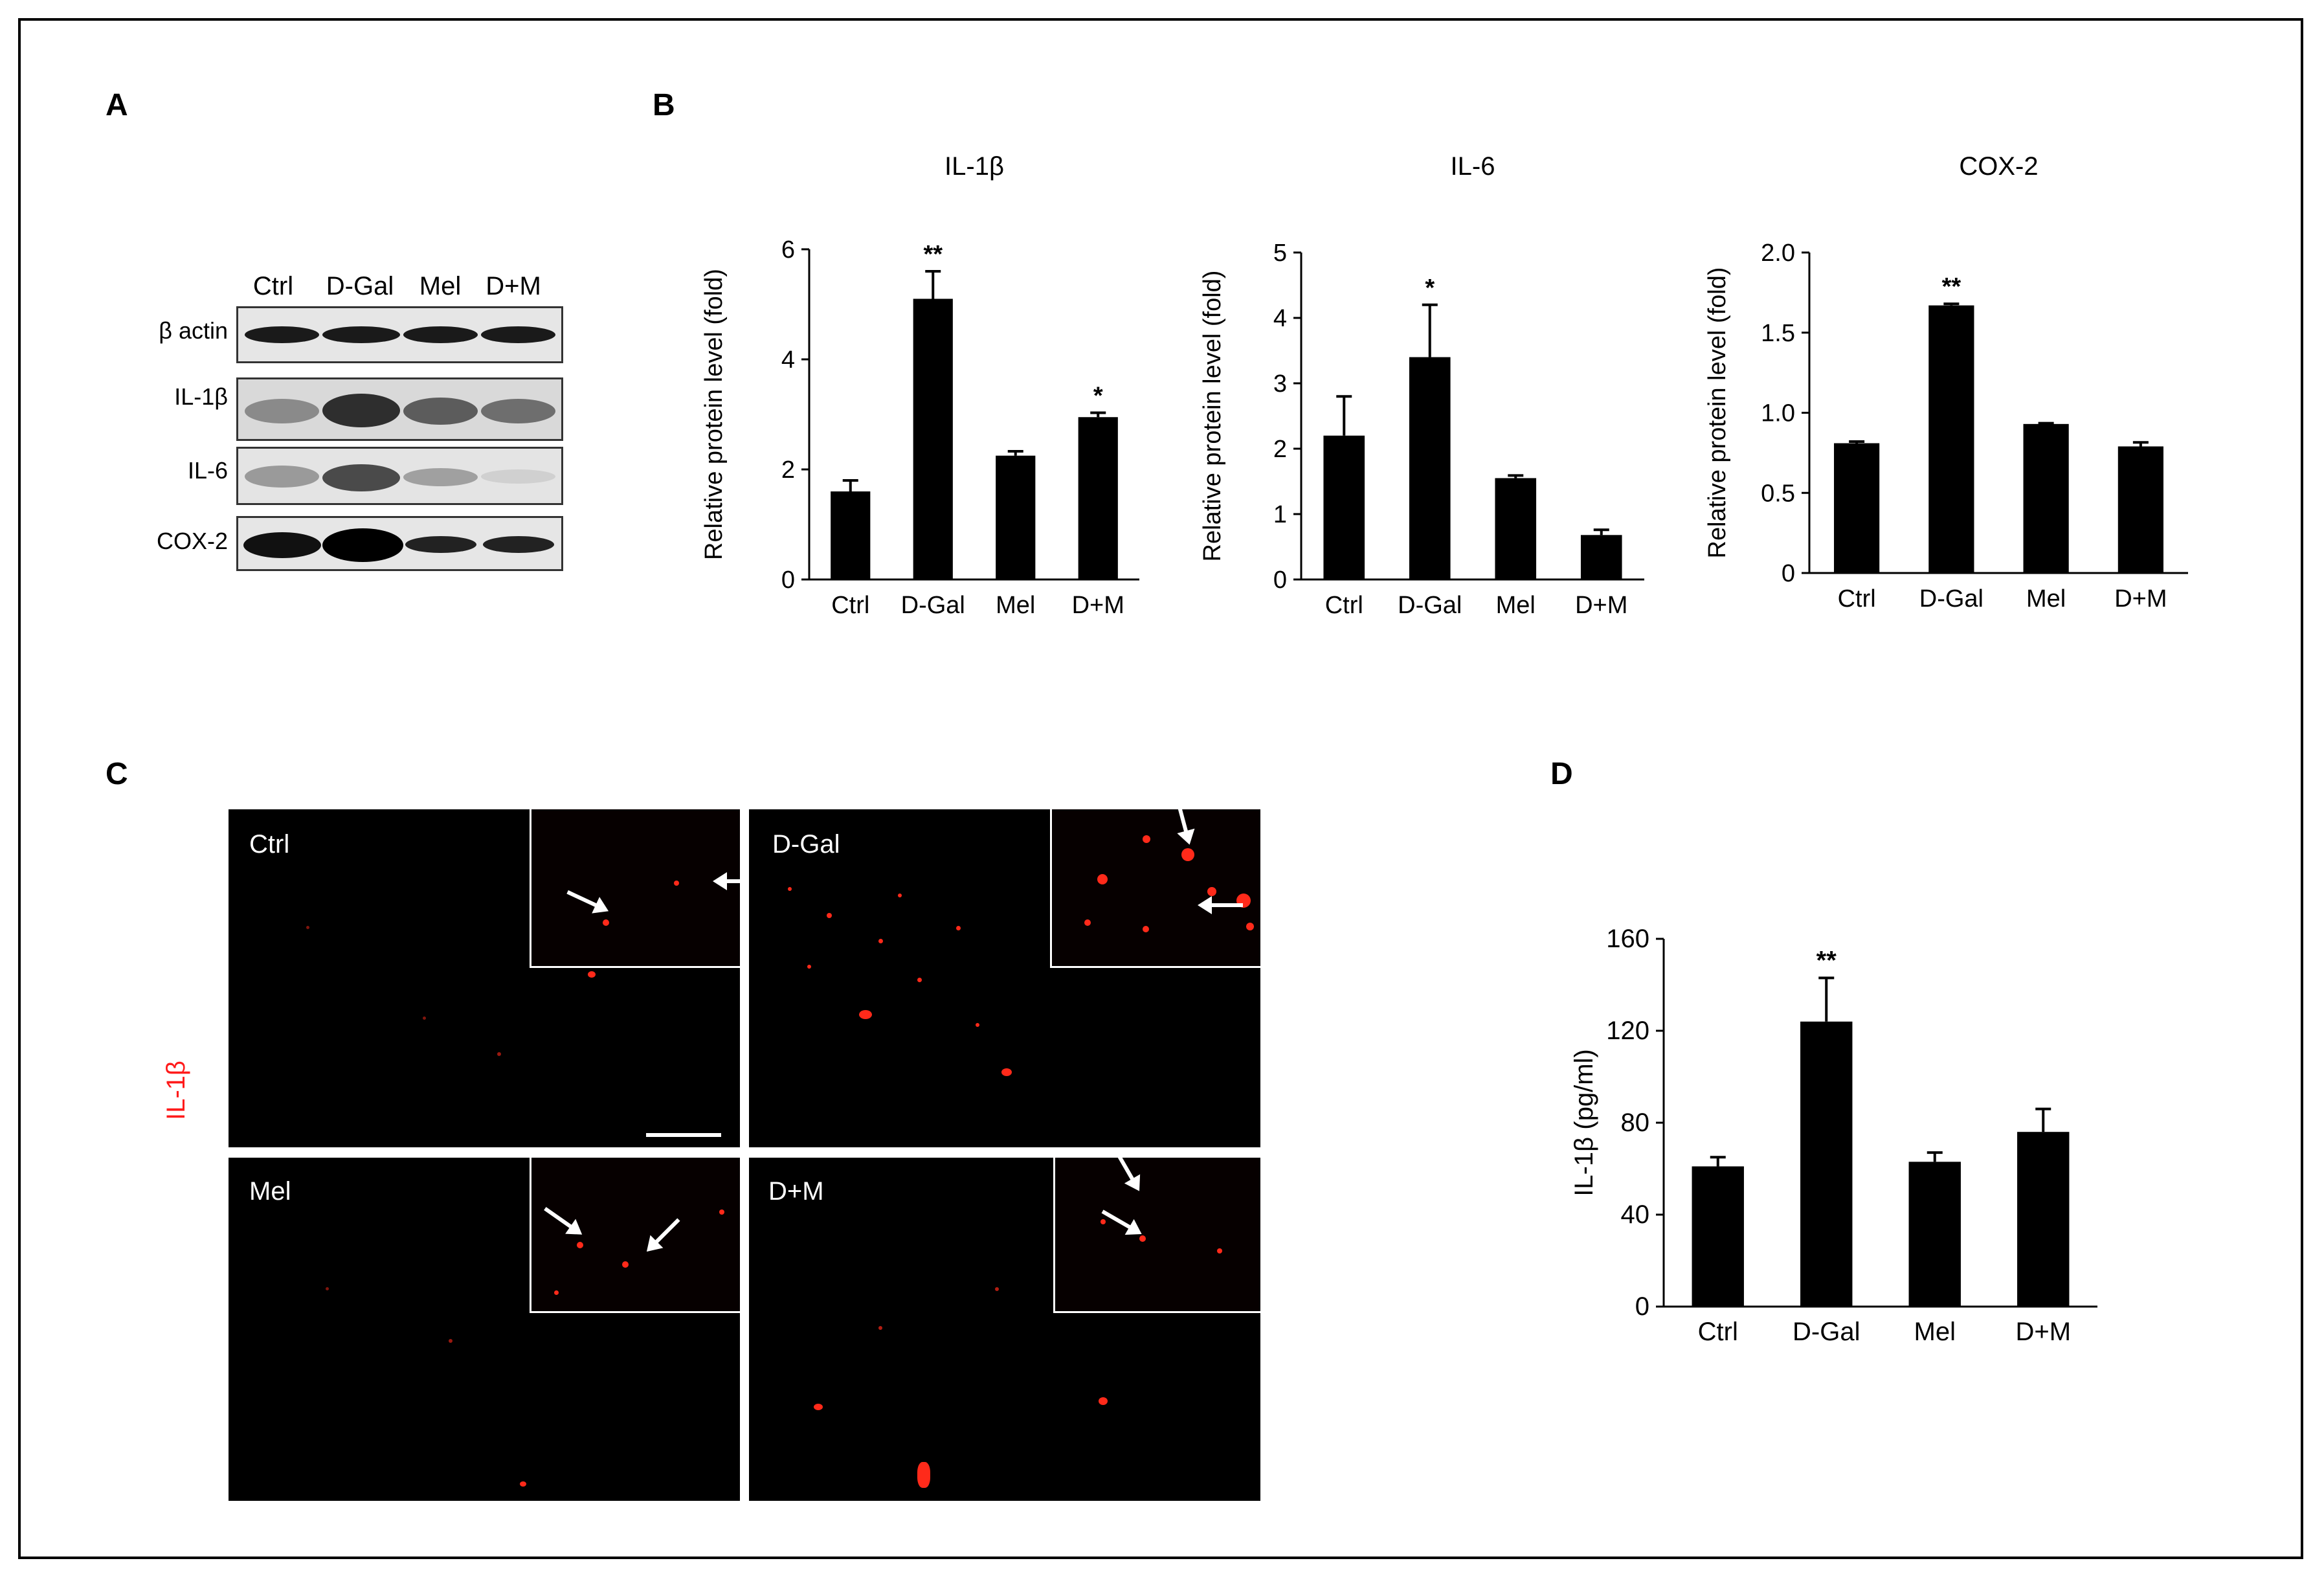  I want to click on panel-letter-a: A, so click(117, 105).